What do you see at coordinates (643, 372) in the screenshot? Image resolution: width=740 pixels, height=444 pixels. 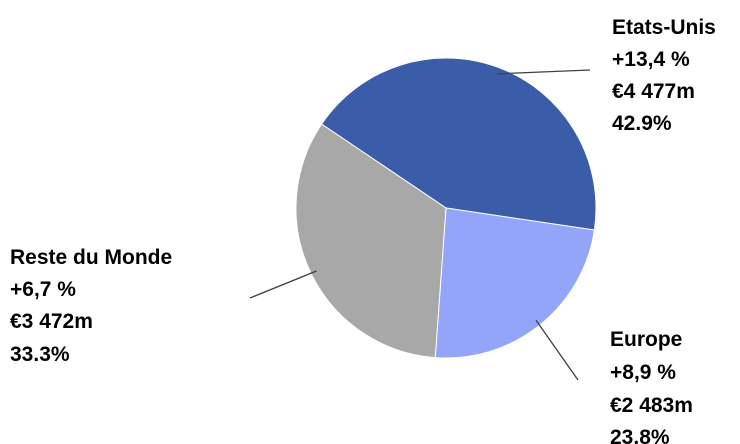 I see `label-europe-growth: +8,9 %` at bounding box center [643, 372].